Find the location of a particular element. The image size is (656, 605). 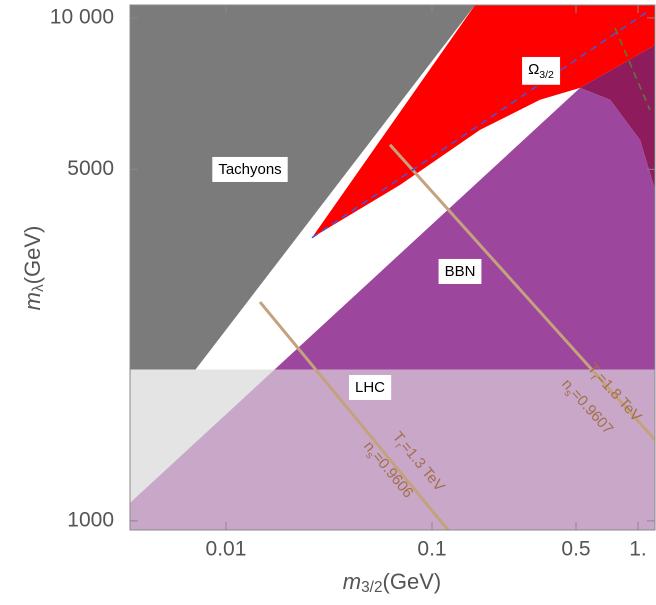

x-axis-label: m3/2(GeV) is located at coordinates (392, 582).